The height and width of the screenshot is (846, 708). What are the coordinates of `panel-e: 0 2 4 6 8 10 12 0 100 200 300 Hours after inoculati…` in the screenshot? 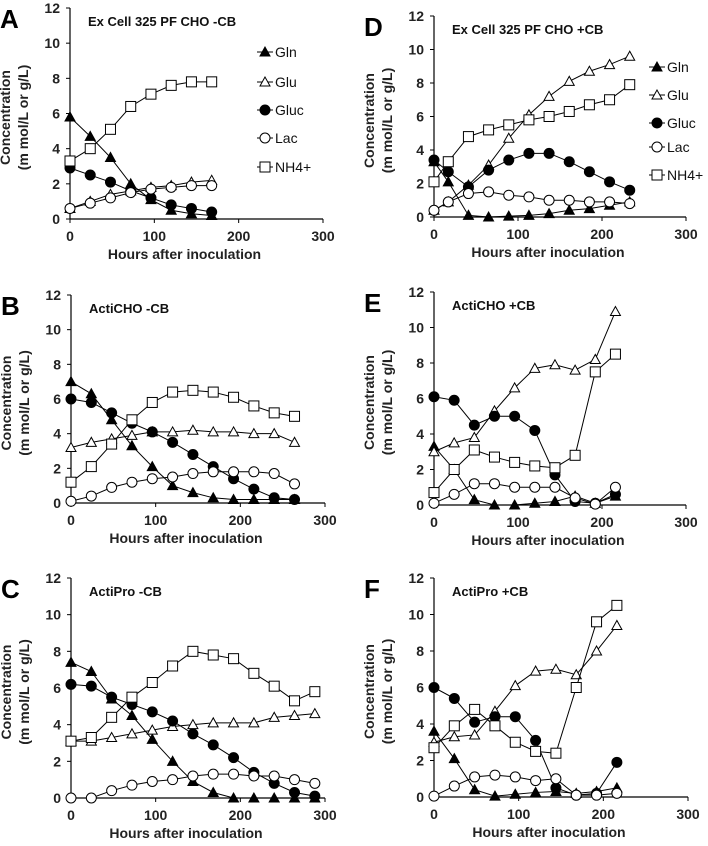 It's located at (529, 416).